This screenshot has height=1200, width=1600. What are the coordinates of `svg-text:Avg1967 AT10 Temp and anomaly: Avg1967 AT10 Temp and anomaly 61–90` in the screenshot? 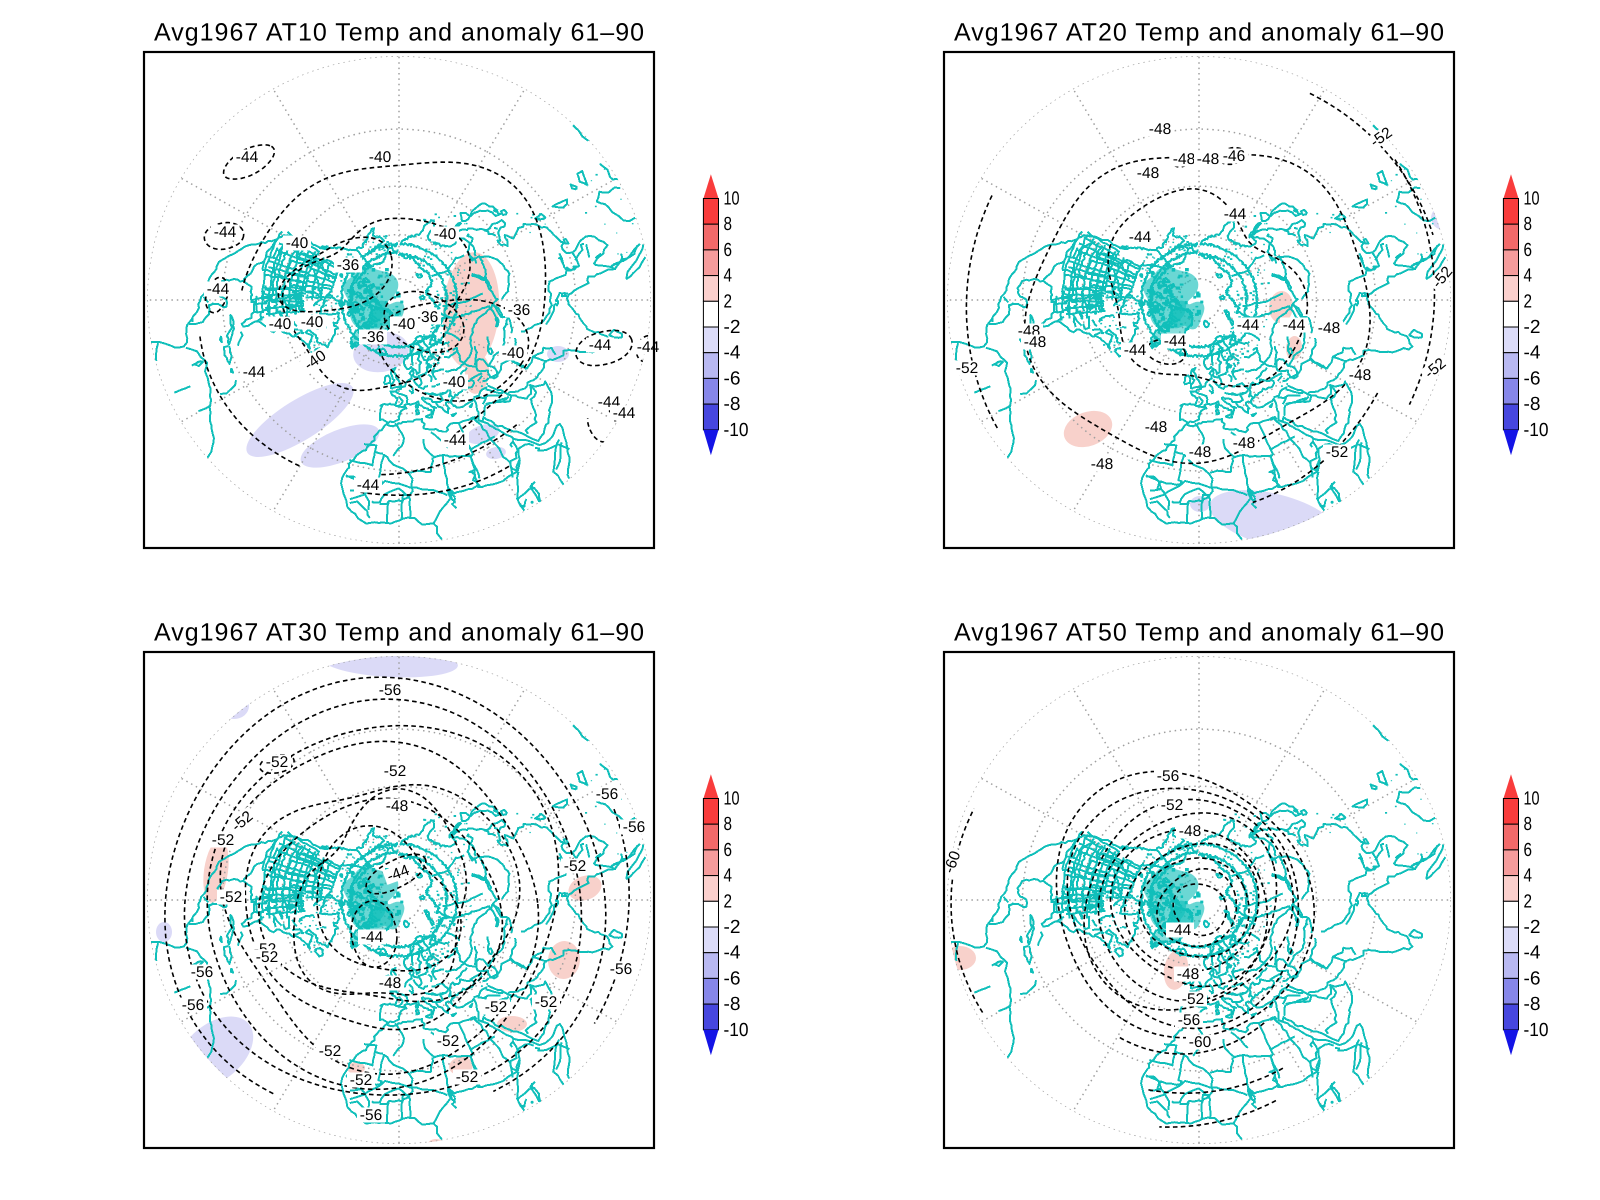 It's located at (399, 33).